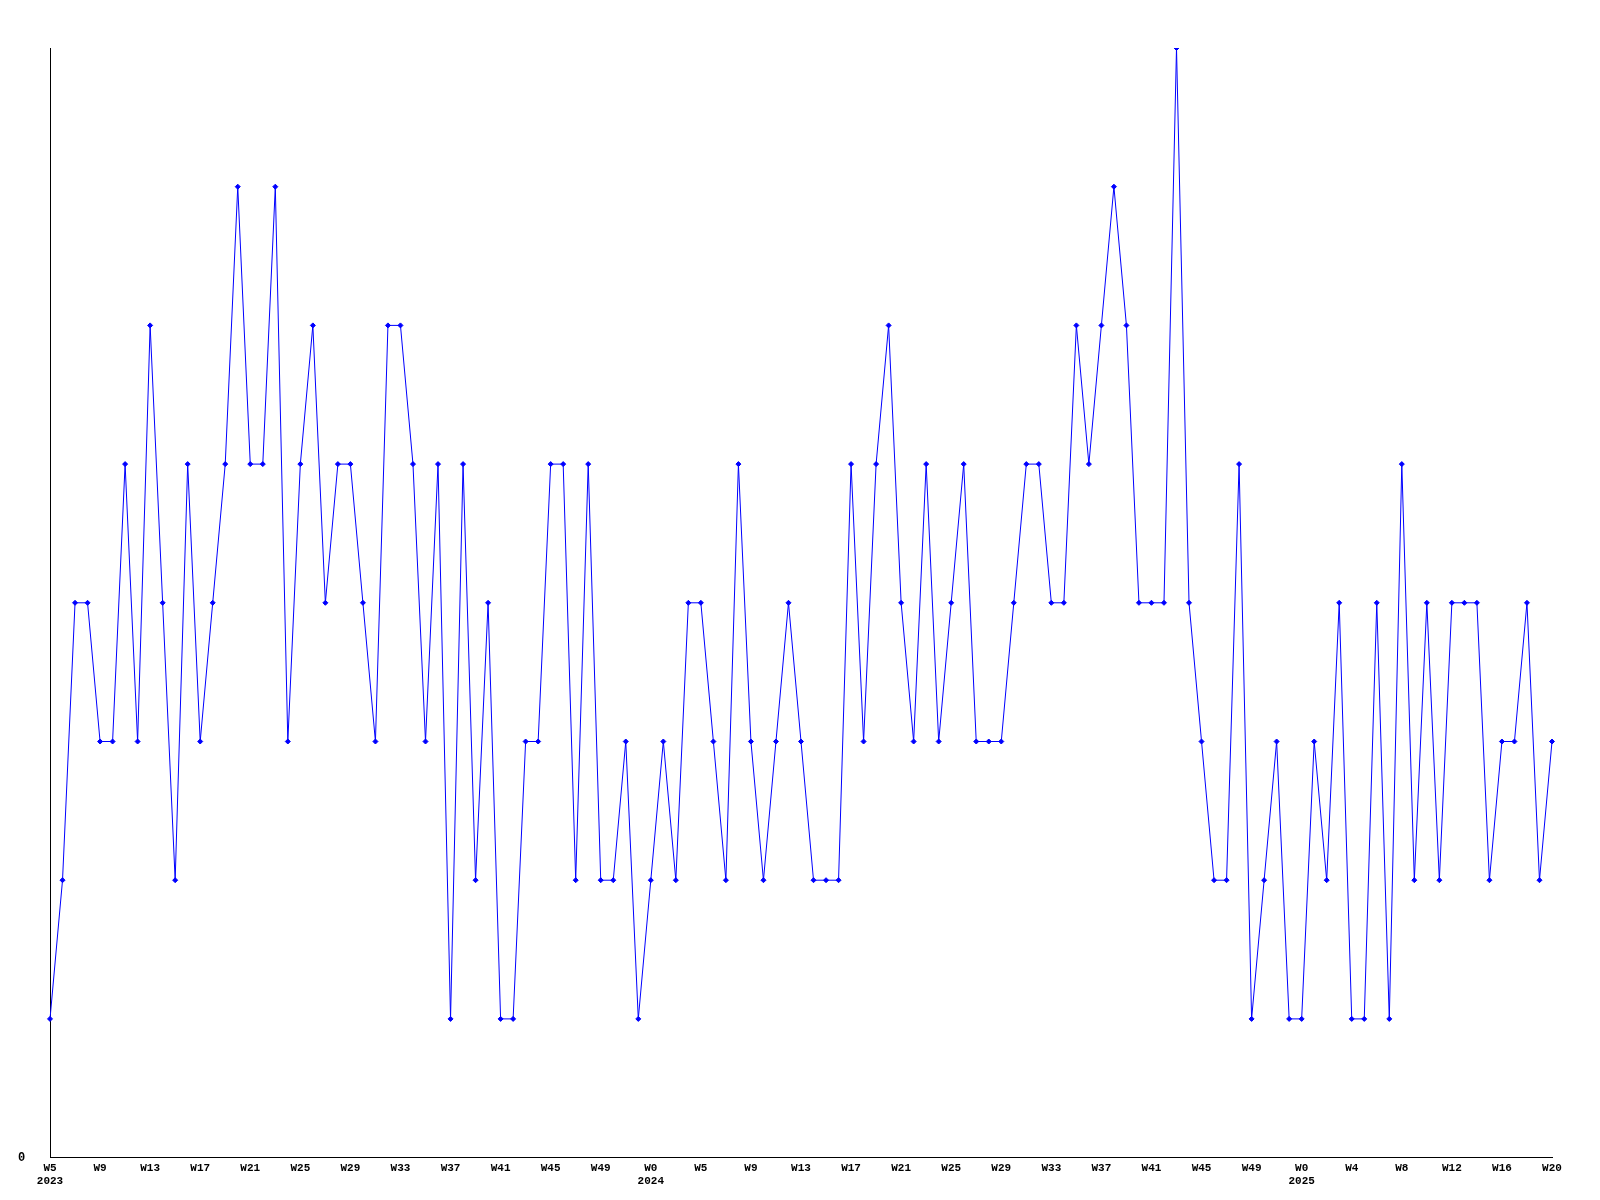  What do you see at coordinates (1502, 1167) in the screenshot?
I see `x-tick-label: W16` at bounding box center [1502, 1167].